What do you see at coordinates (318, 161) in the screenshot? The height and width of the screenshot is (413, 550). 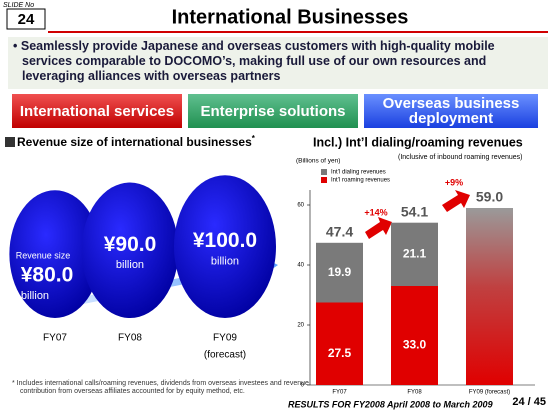 I see `y-label: (Billions of yen)` at bounding box center [318, 161].